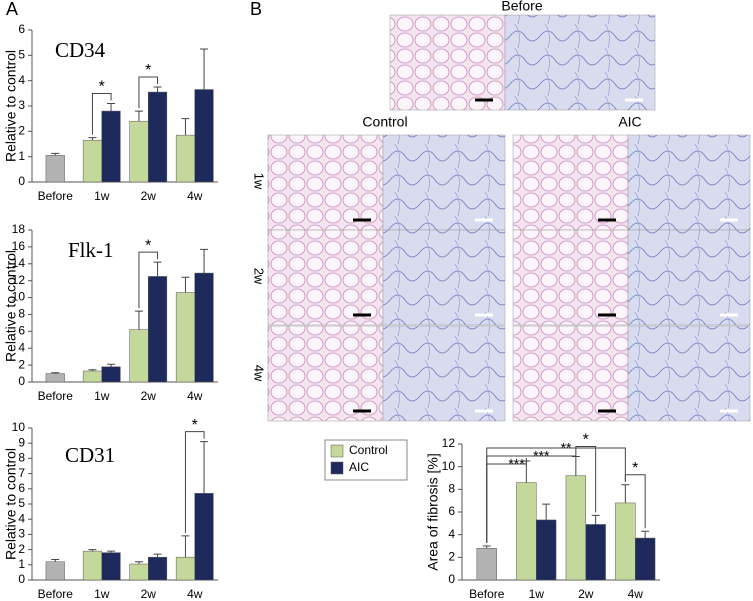 The image size is (753, 601). I want to click on y-tick-label: 10, so click(19, 297).